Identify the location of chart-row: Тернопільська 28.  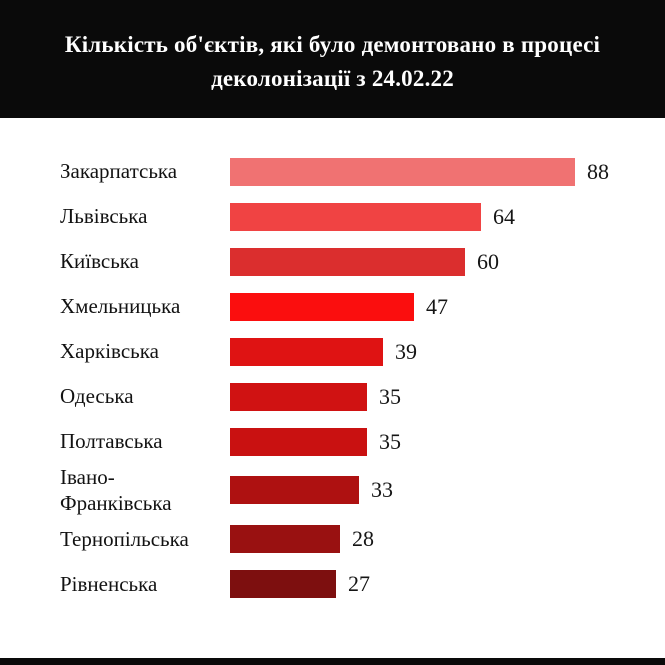
(362, 539).